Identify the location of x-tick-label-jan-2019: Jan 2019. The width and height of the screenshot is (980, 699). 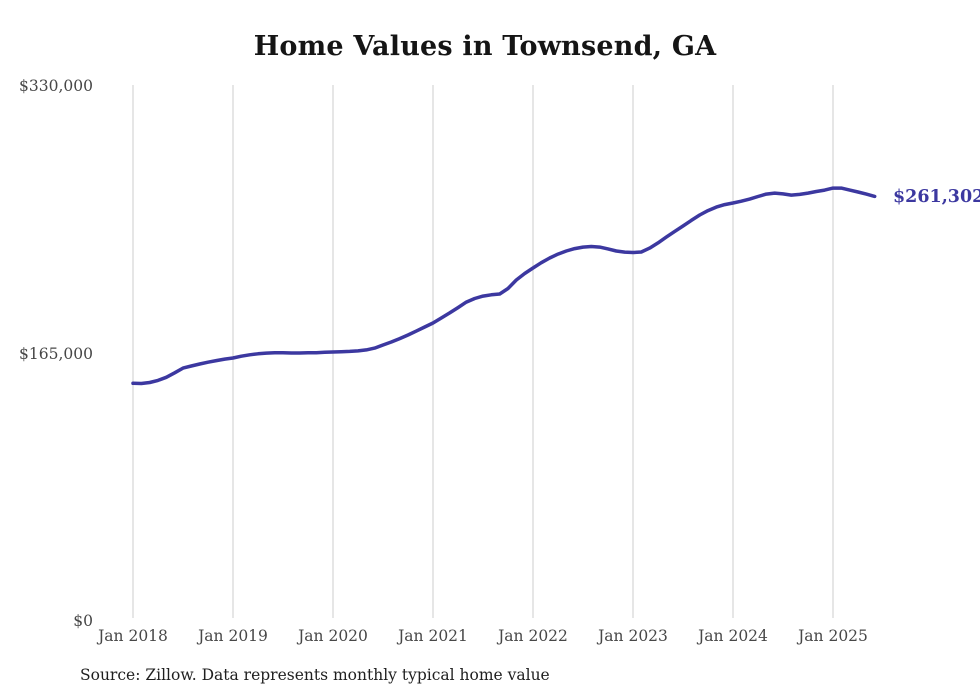
(232, 636).